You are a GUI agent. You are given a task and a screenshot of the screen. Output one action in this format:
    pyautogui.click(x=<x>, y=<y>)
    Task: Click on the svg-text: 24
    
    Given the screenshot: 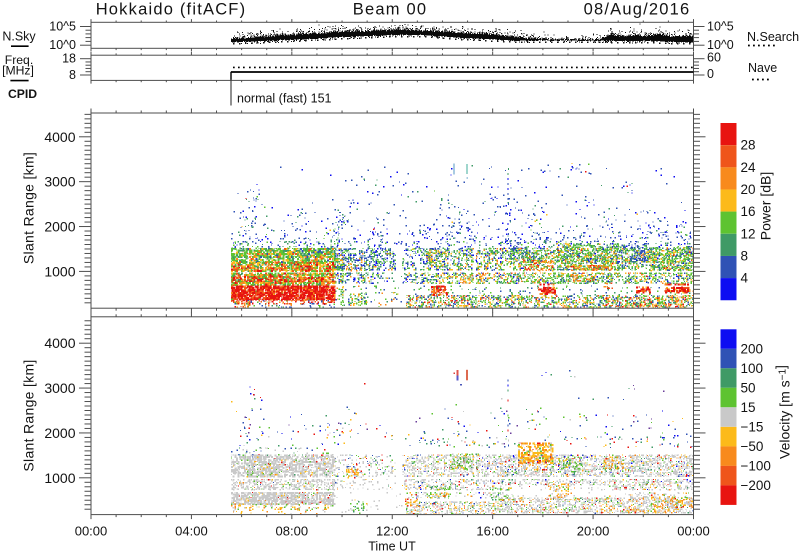 What is the action you would take?
    pyautogui.click(x=749, y=167)
    